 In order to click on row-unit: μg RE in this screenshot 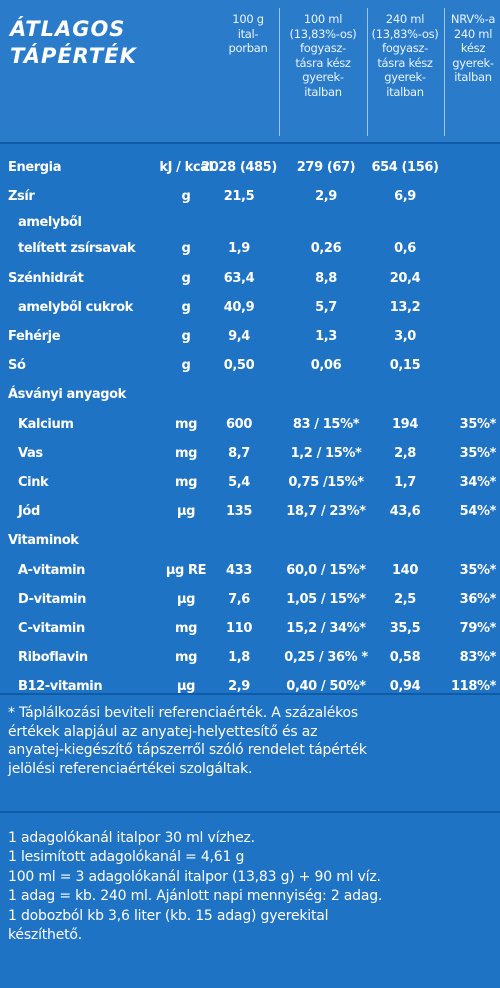, I will do `click(186, 570)`.